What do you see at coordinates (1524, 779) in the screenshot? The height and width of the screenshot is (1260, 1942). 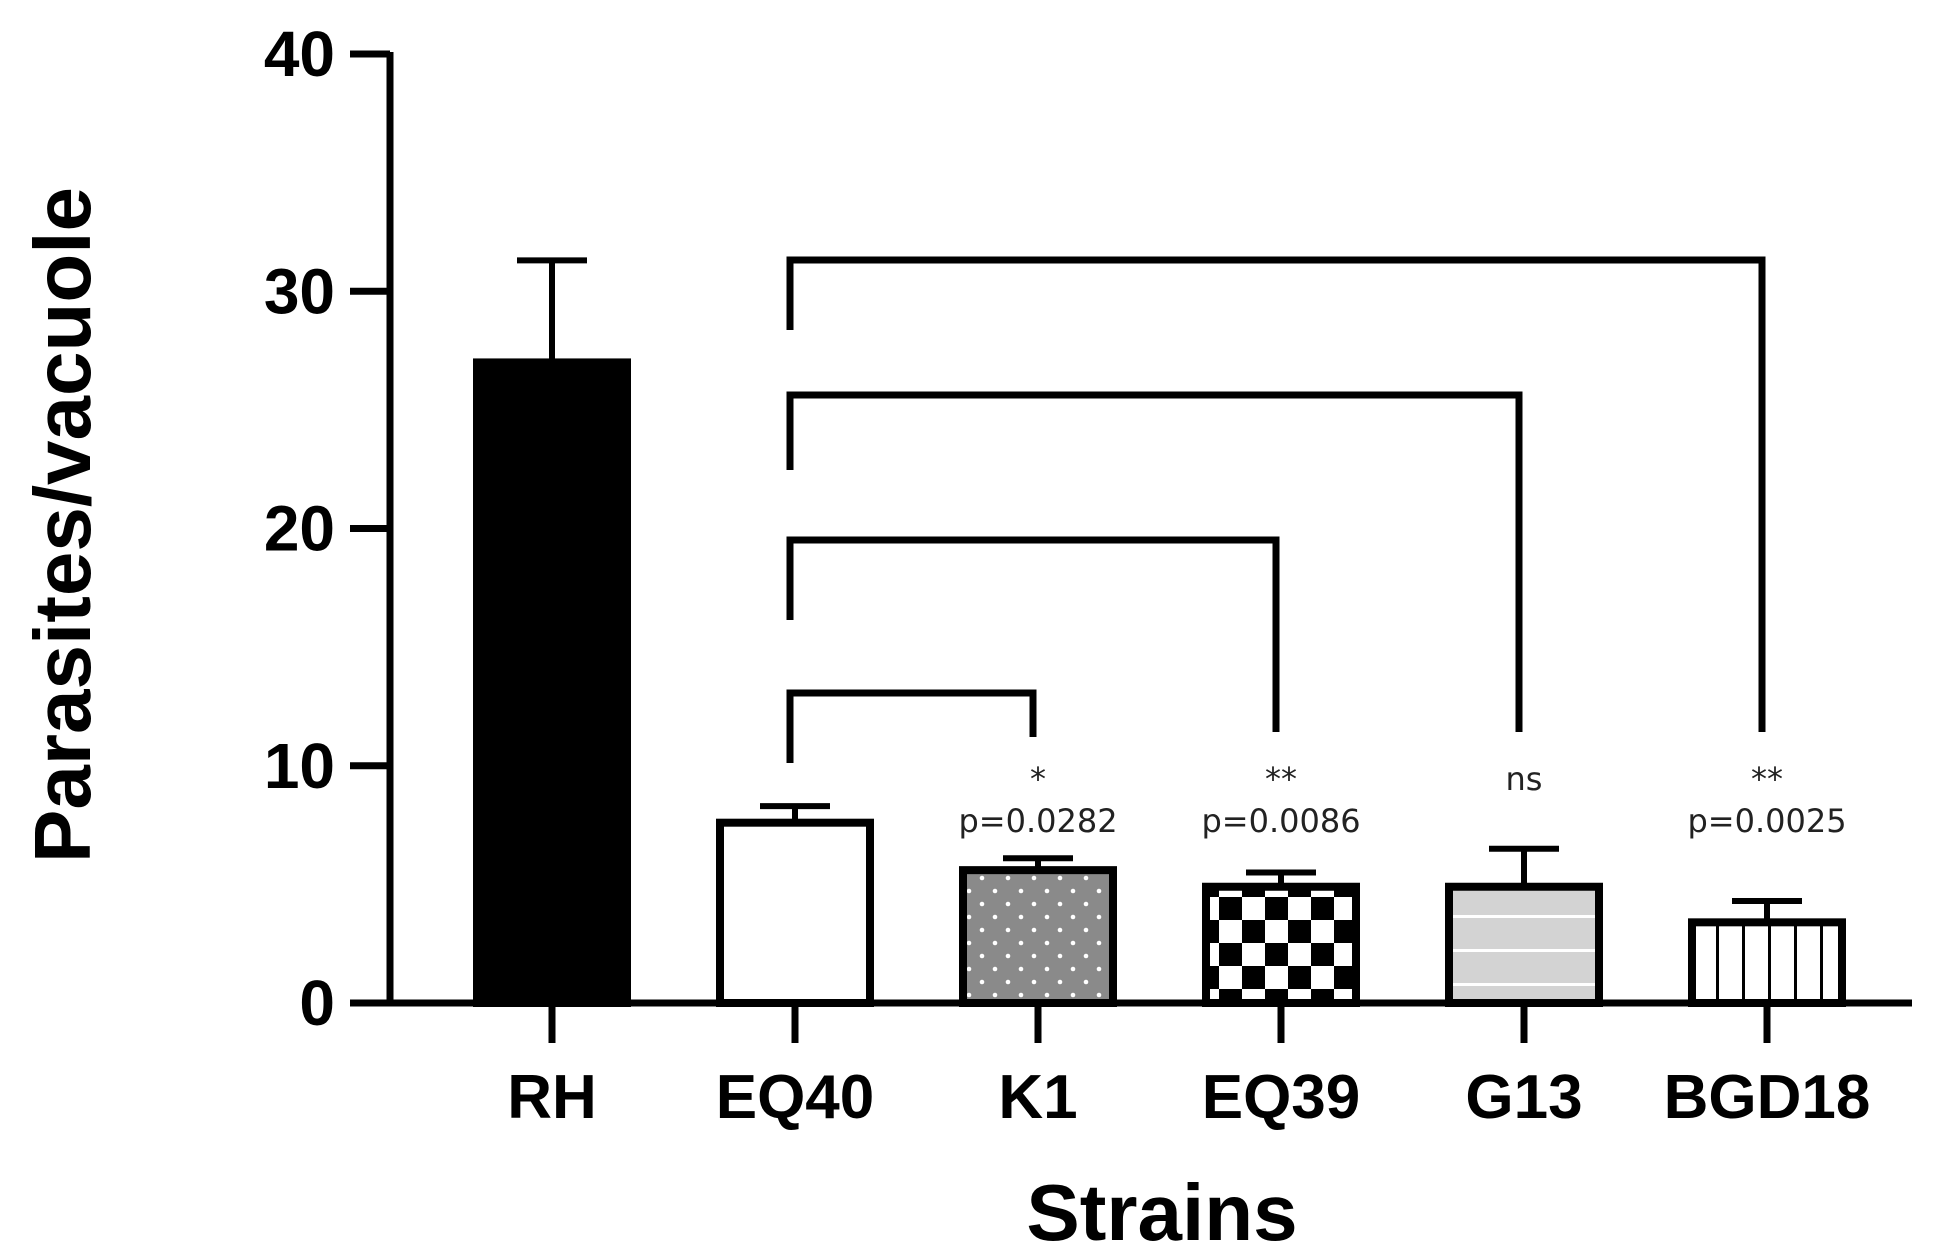 I see `significance-stars: ns` at bounding box center [1524, 779].